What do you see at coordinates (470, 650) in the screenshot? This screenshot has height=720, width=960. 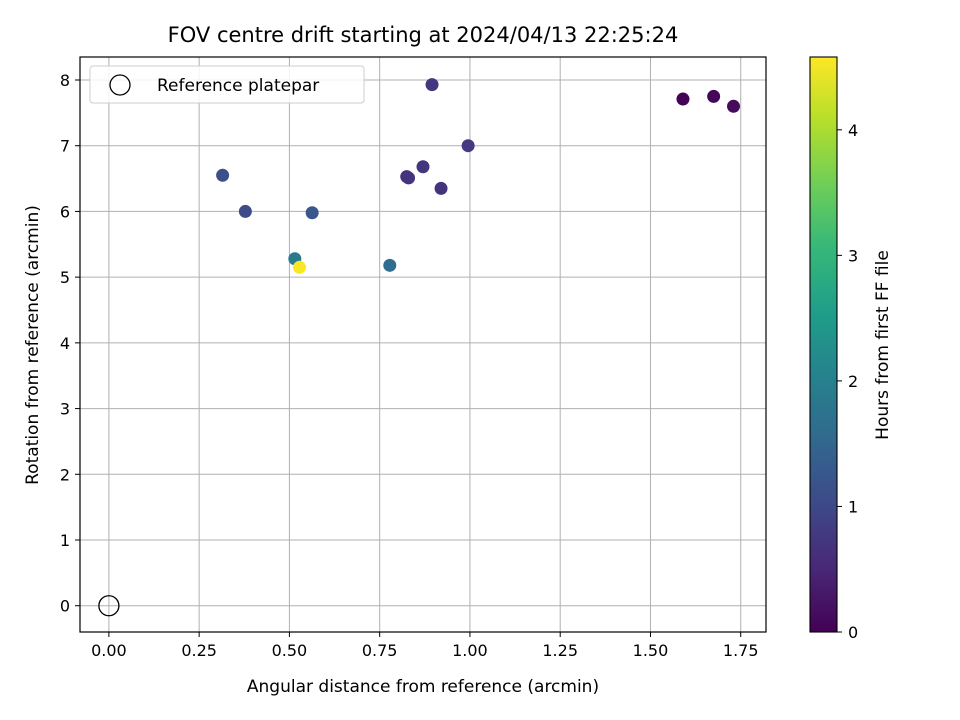 I see `x-tick-label: 1.00` at bounding box center [470, 650].